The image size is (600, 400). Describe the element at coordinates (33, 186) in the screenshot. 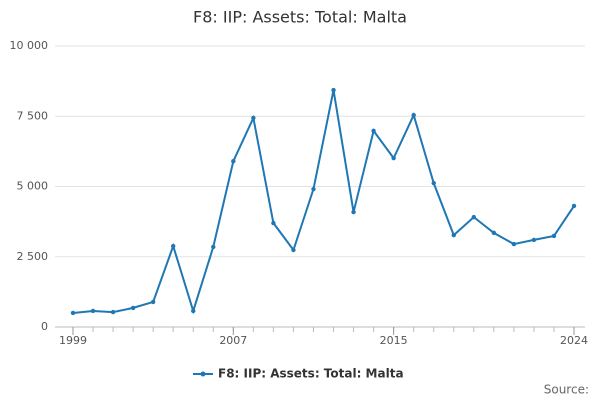

I see `y-tick-label: 5 000` at that location.